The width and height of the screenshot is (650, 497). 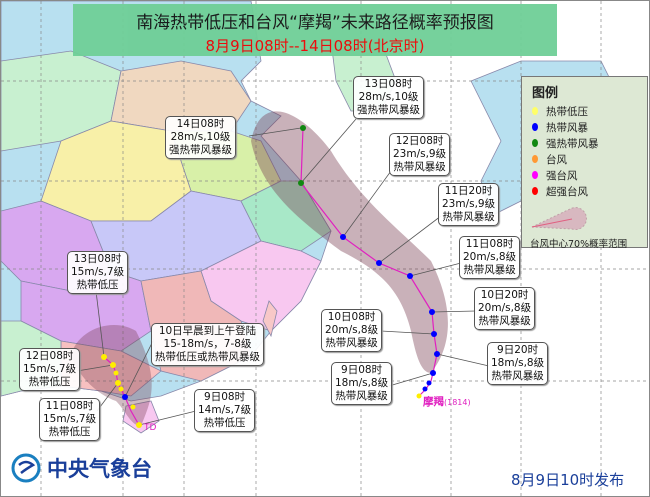 What do you see at coordinates (118, 383) in the screenshot?
I see `td-point-11d08` at bounding box center [118, 383].